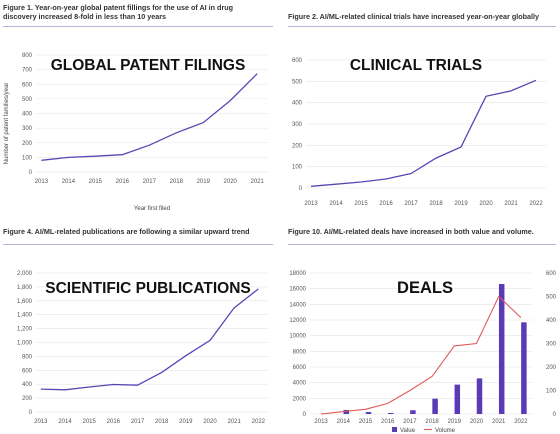  What do you see at coordinates (258, 182) in the screenshot?
I see `patents-xtick-label: 2021` at bounding box center [258, 182].